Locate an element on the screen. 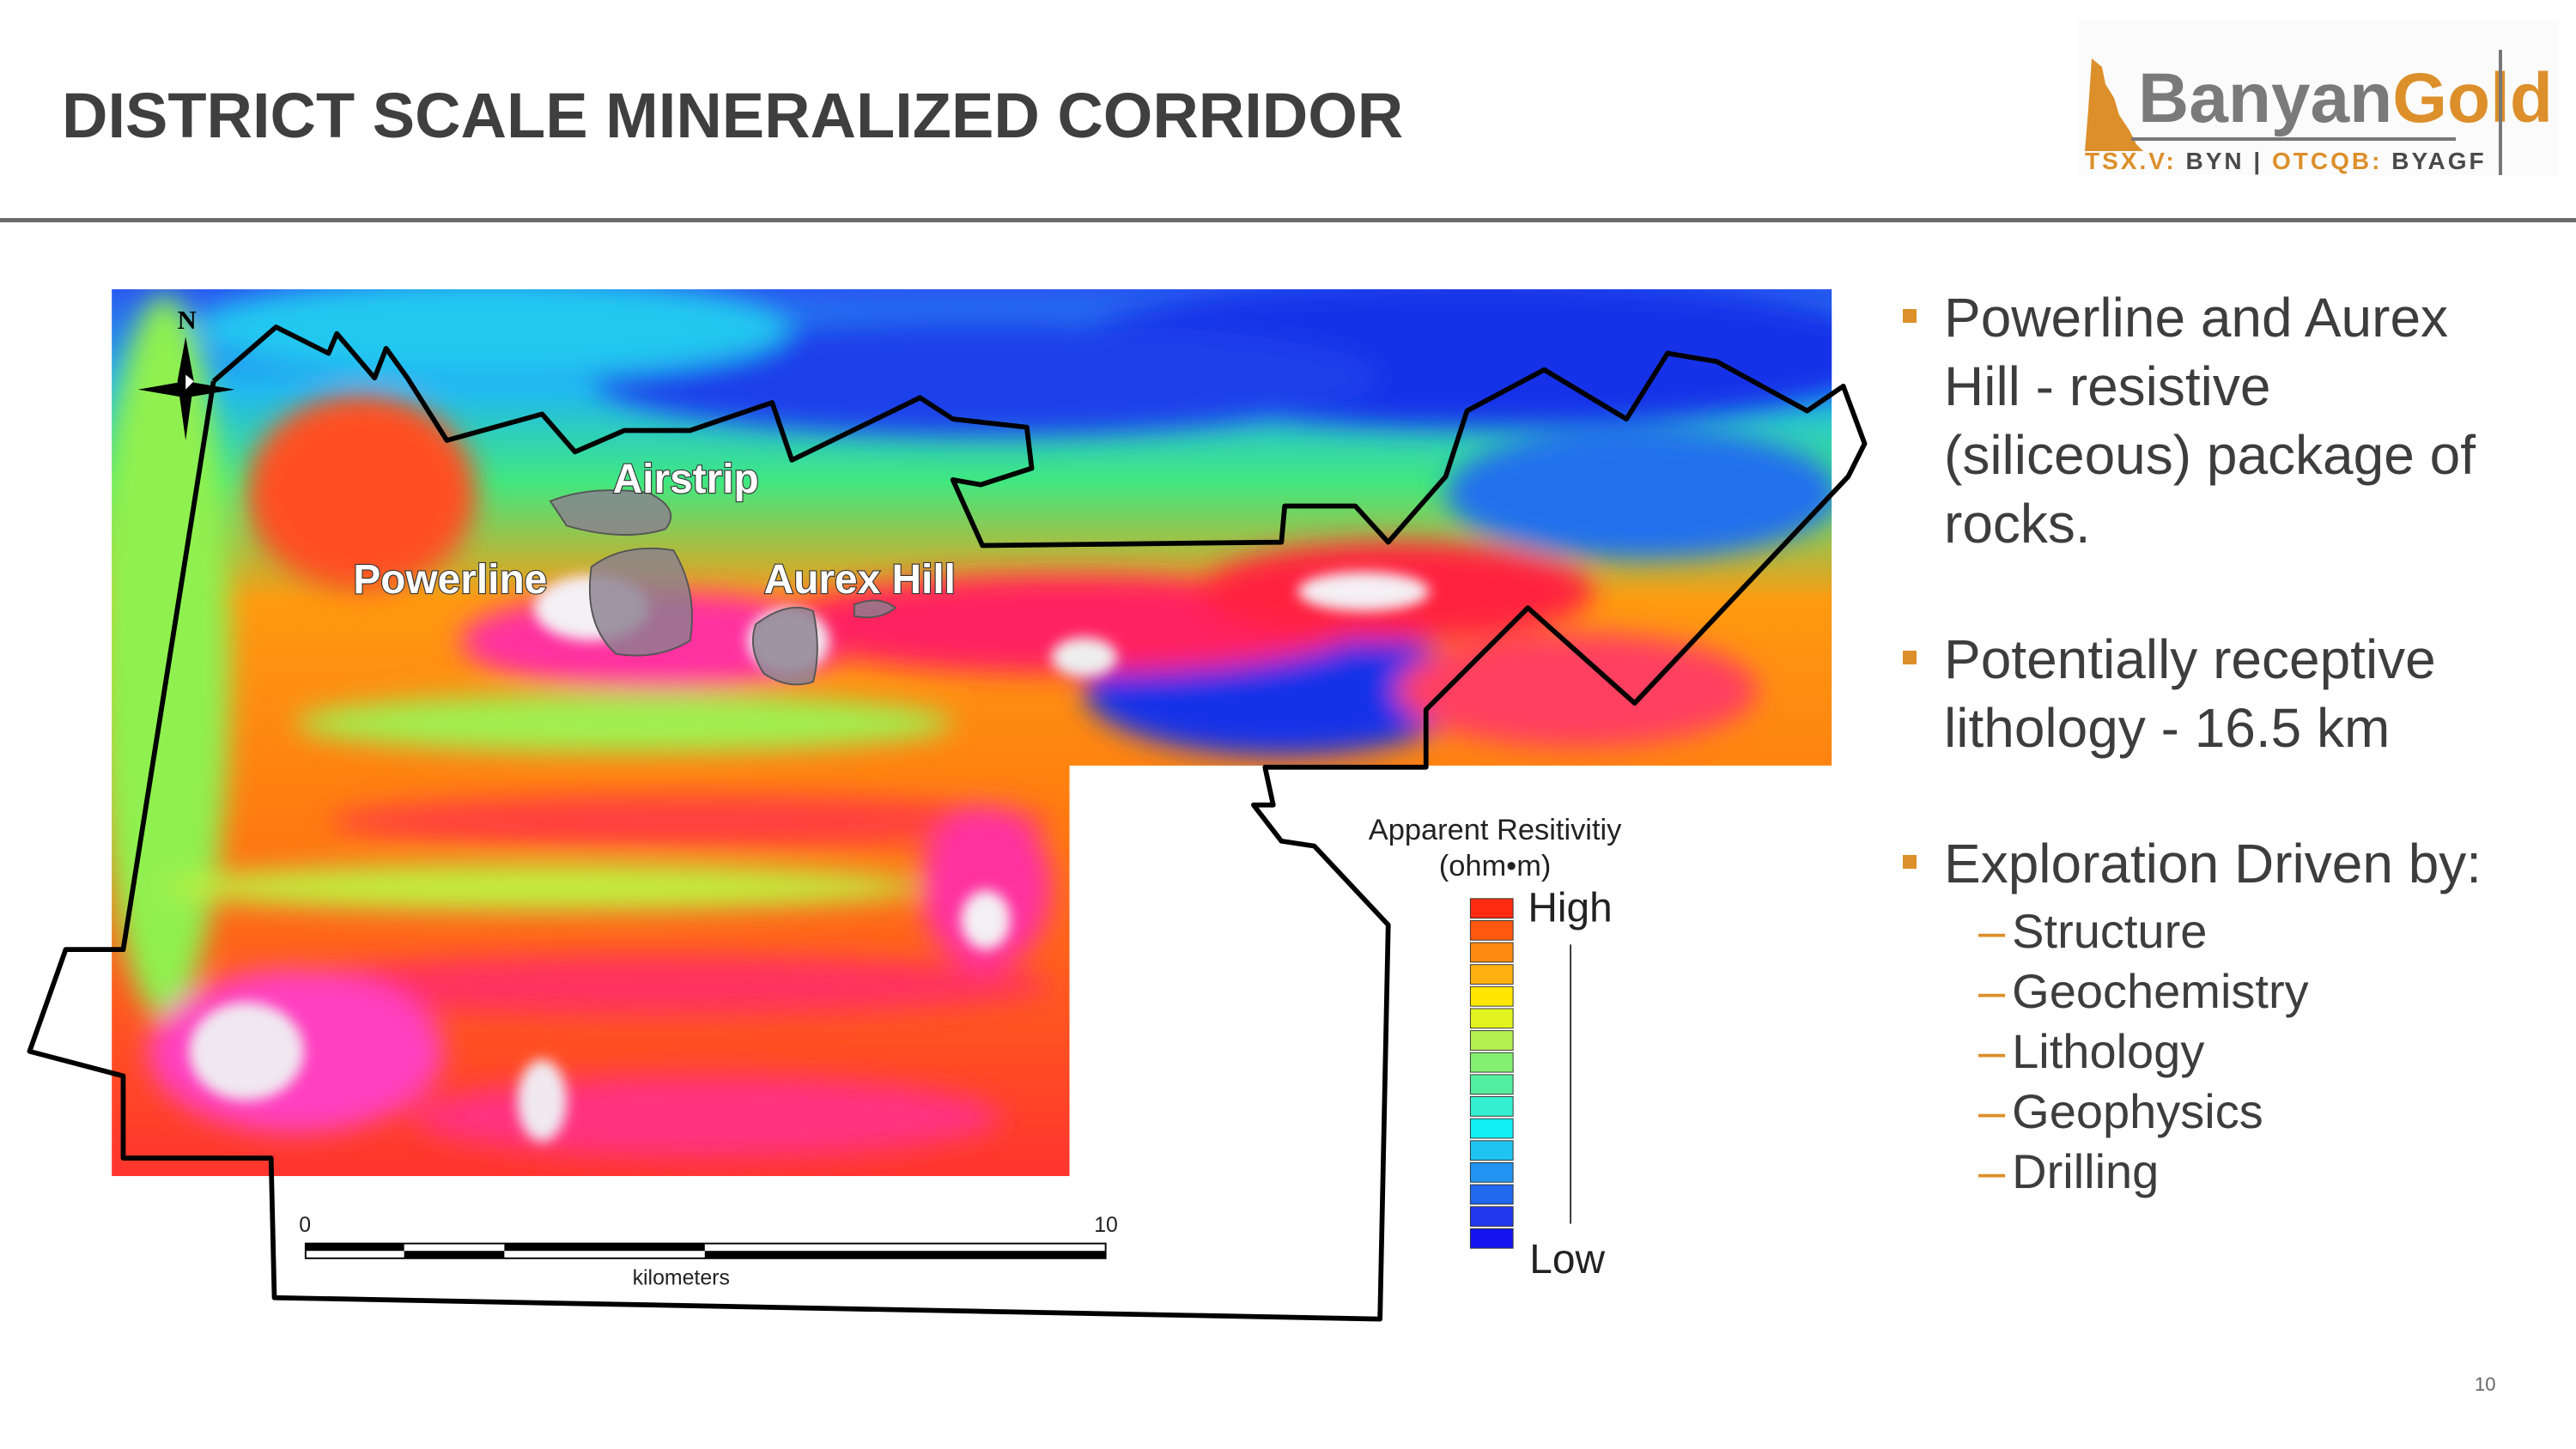 The height and width of the screenshot is (1449, 2576). resistivity-legend: Apparent Resitivitiy (ohm•m) High Low is located at coordinates (1495, 1048).